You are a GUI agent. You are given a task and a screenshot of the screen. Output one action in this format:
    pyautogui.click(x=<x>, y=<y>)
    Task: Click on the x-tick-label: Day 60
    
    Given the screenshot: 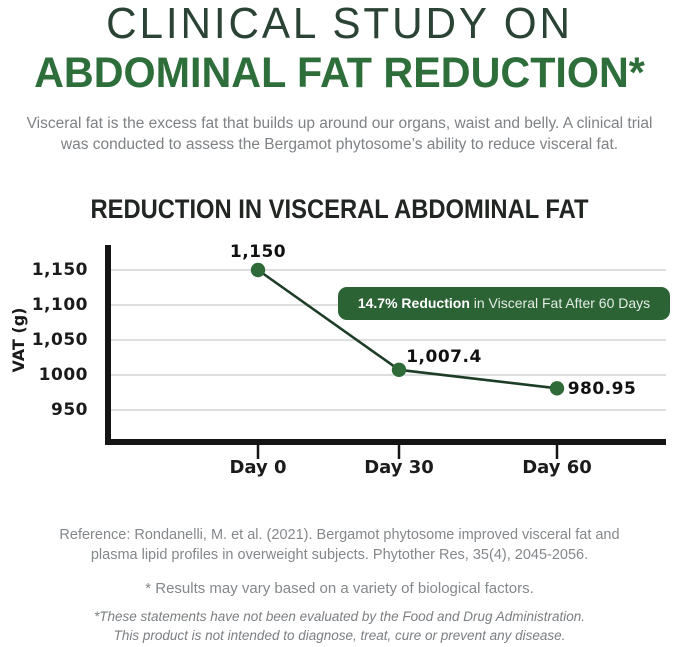 What is the action you would take?
    pyautogui.click(x=557, y=467)
    